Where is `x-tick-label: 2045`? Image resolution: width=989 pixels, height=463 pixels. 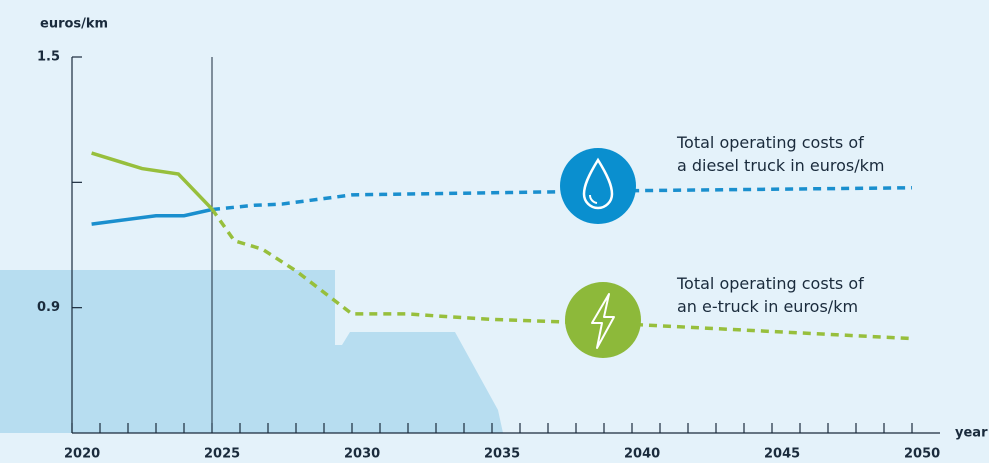 x-tick-label: 2045 is located at coordinates (782, 454).